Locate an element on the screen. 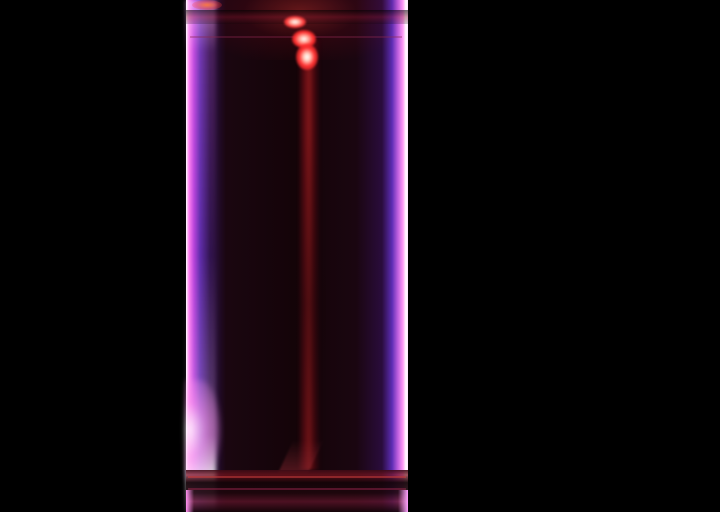  bottom-rim-line-lower is located at coordinates (297, 489).